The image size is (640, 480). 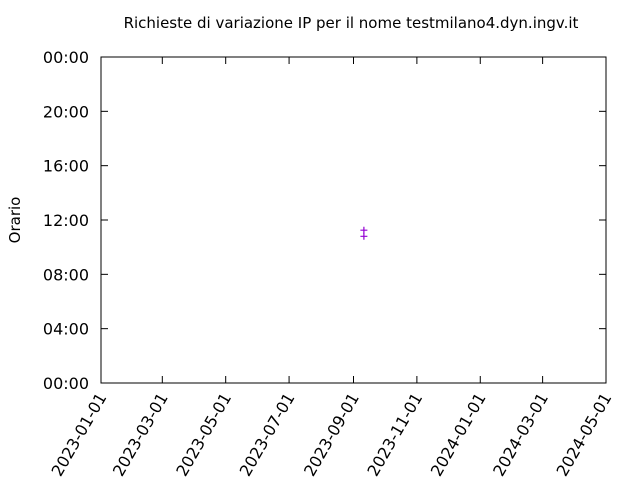 What do you see at coordinates (267, 435) in the screenshot?
I see `x-tick-label: 2023-07-01` at bounding box center [267, 435].